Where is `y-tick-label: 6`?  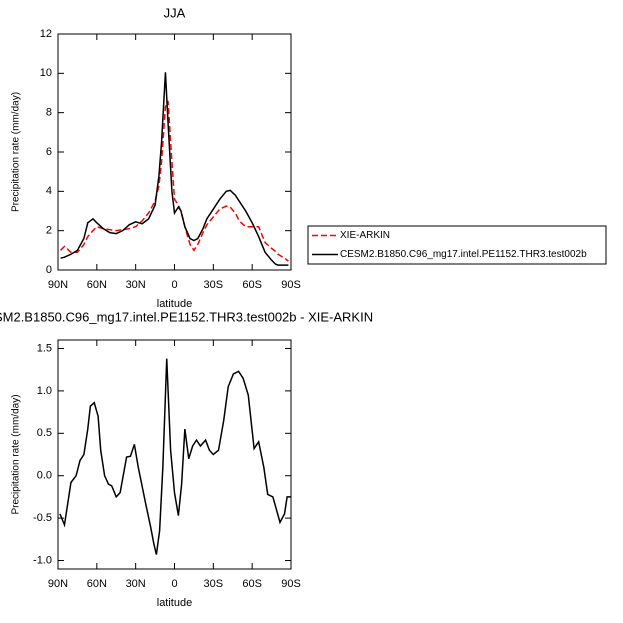
y-tick-label: 6 is located at coordinates (49, 152).